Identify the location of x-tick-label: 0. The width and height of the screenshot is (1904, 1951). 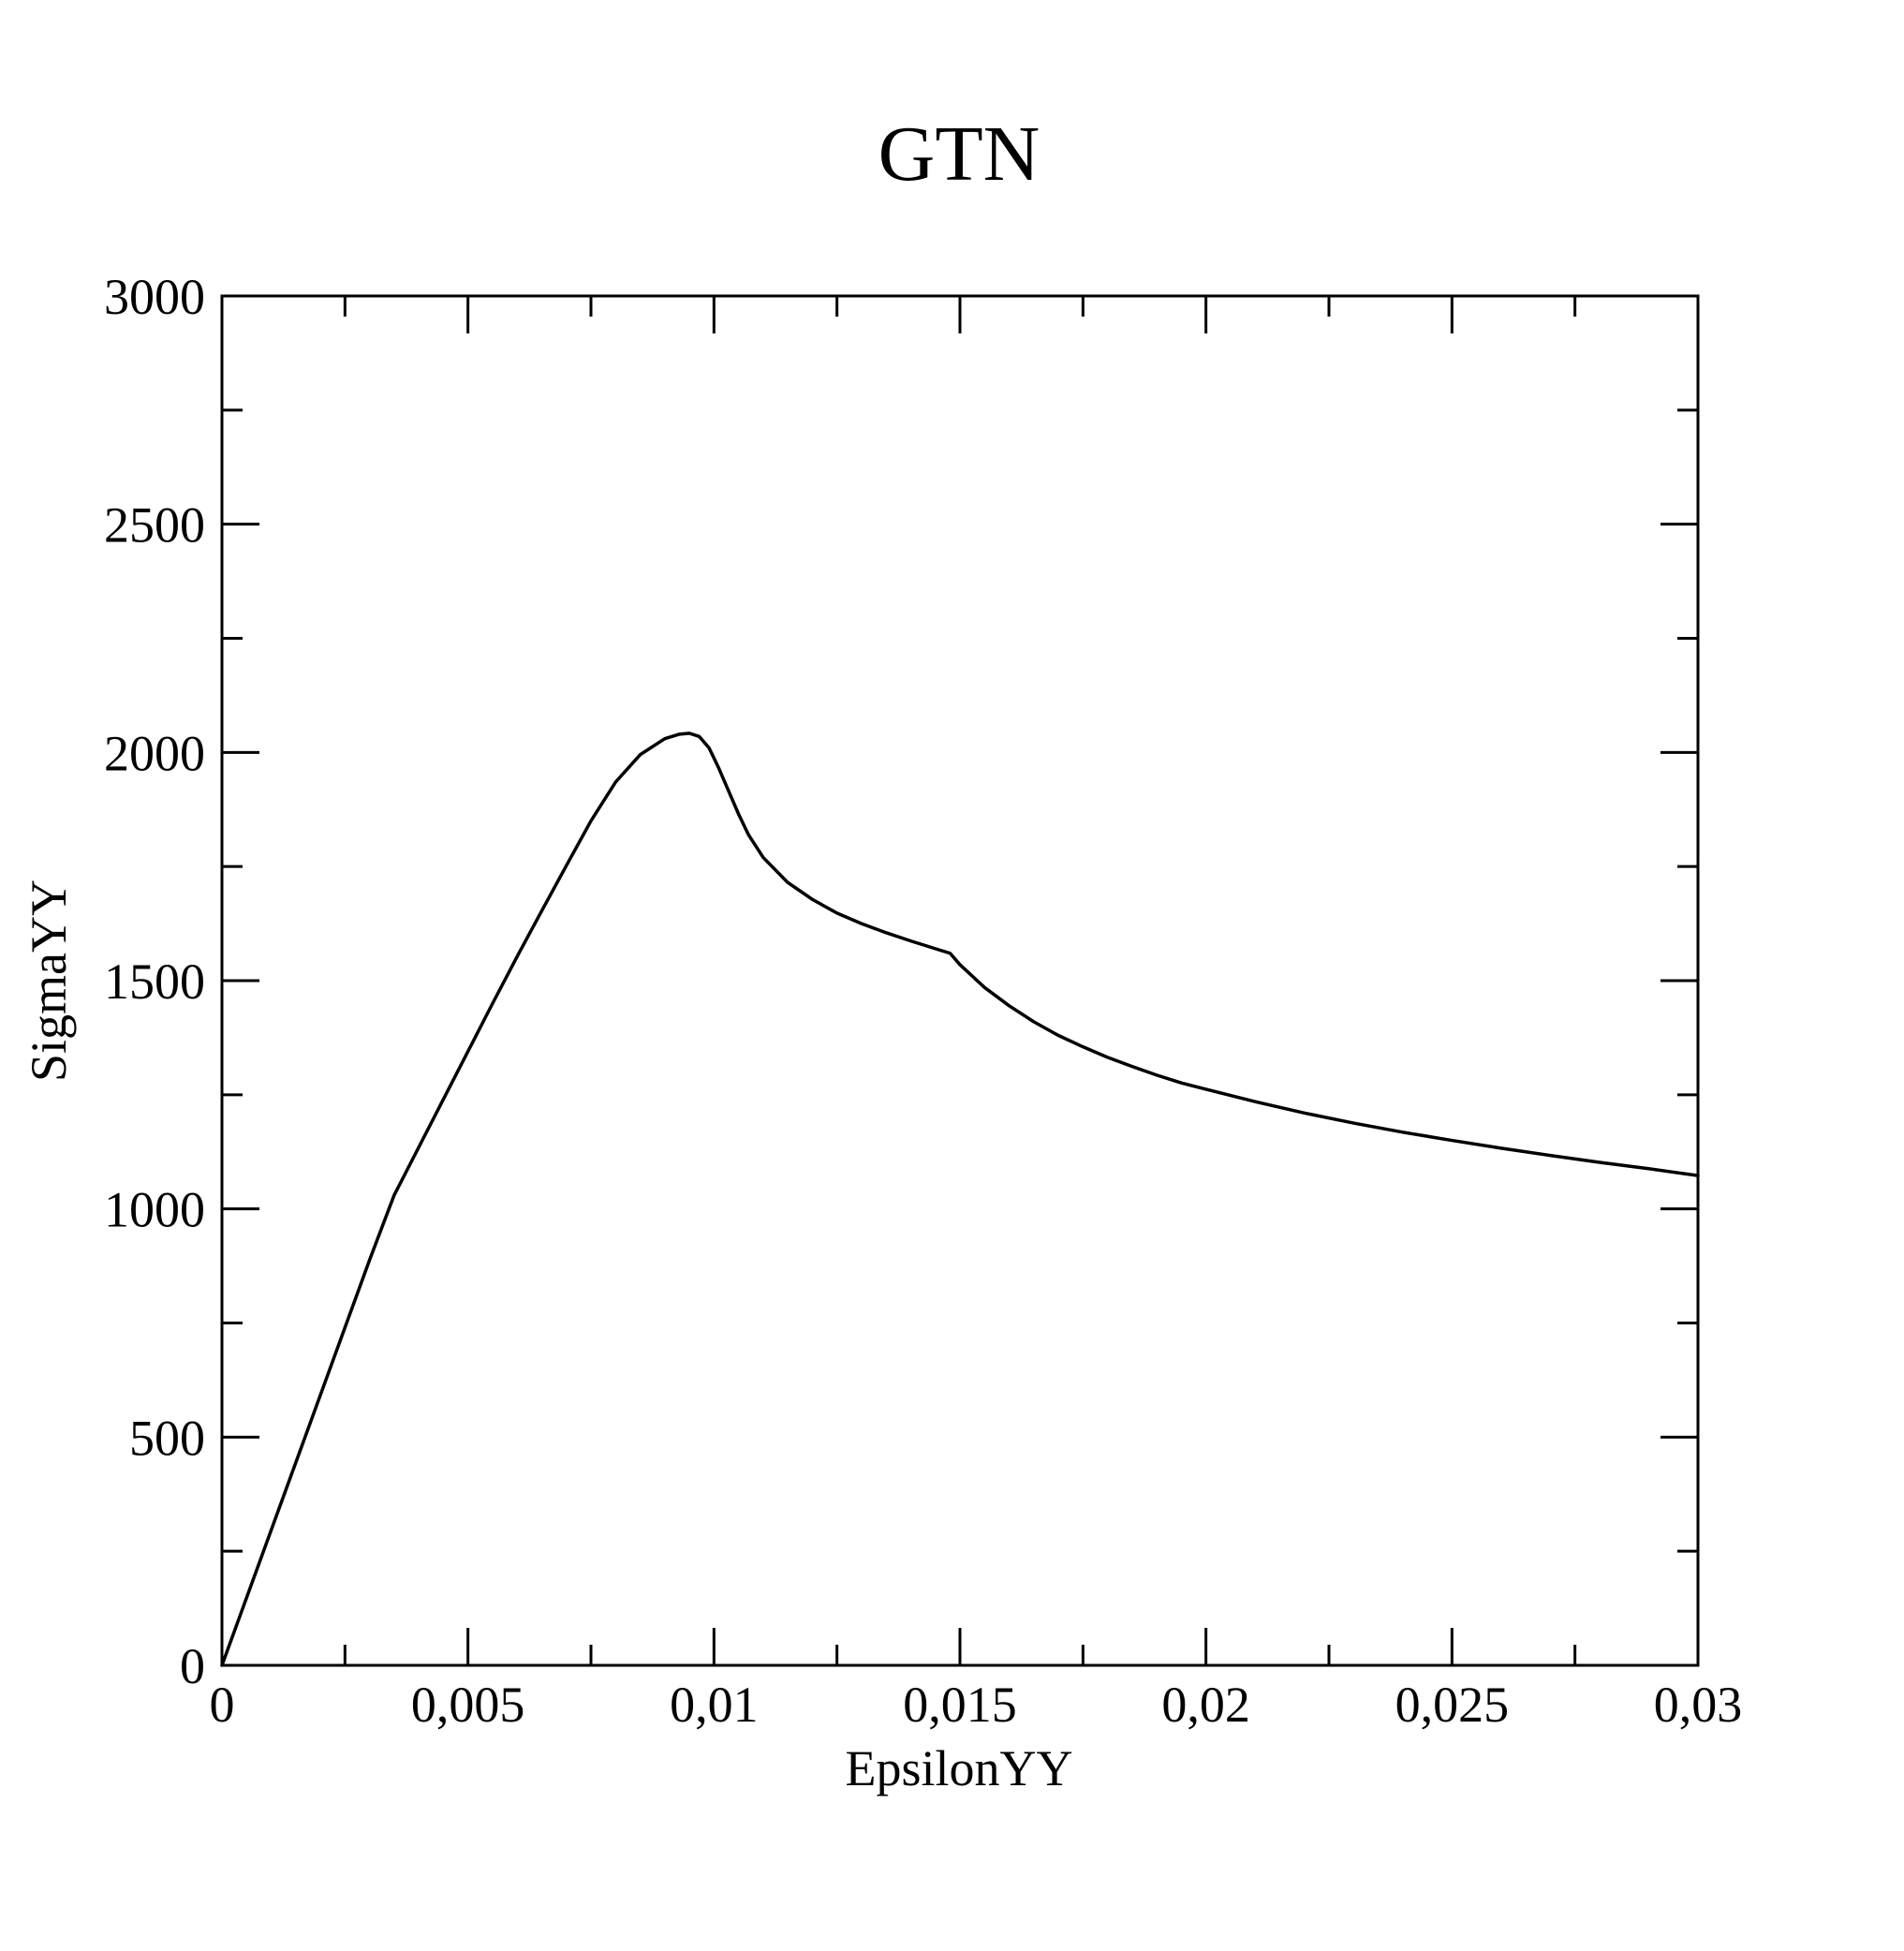
(222, 1705).